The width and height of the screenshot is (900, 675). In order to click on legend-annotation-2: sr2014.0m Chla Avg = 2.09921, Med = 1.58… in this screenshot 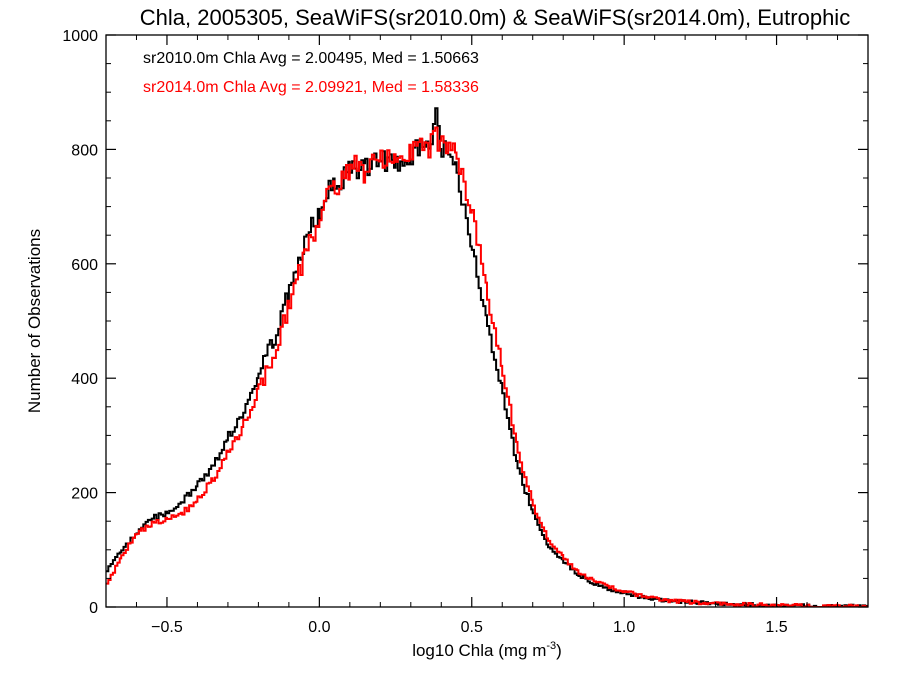, I will do `click(311, 87)`.